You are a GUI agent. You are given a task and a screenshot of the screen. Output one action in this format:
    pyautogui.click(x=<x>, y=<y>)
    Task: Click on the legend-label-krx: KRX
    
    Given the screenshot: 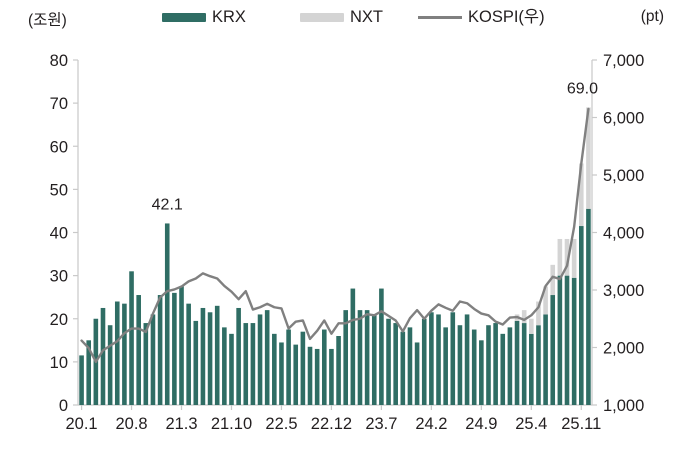 What is the action you would take?
    pyautogui.click(x=229, y=17)
    